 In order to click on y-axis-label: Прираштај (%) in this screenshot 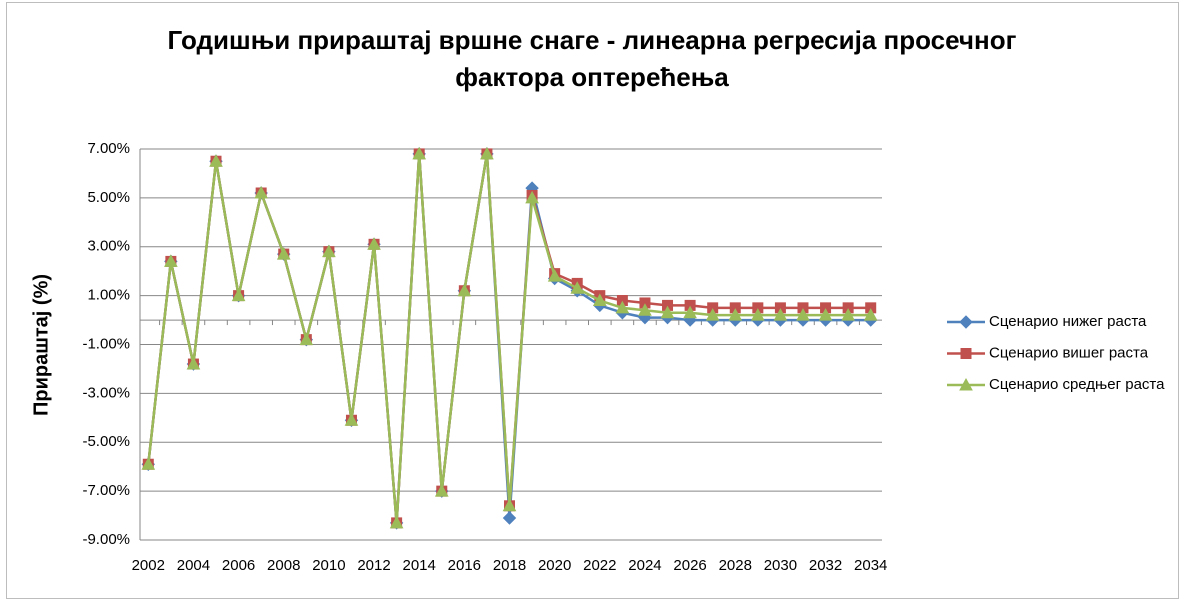, I will do `click(41, 345)`.